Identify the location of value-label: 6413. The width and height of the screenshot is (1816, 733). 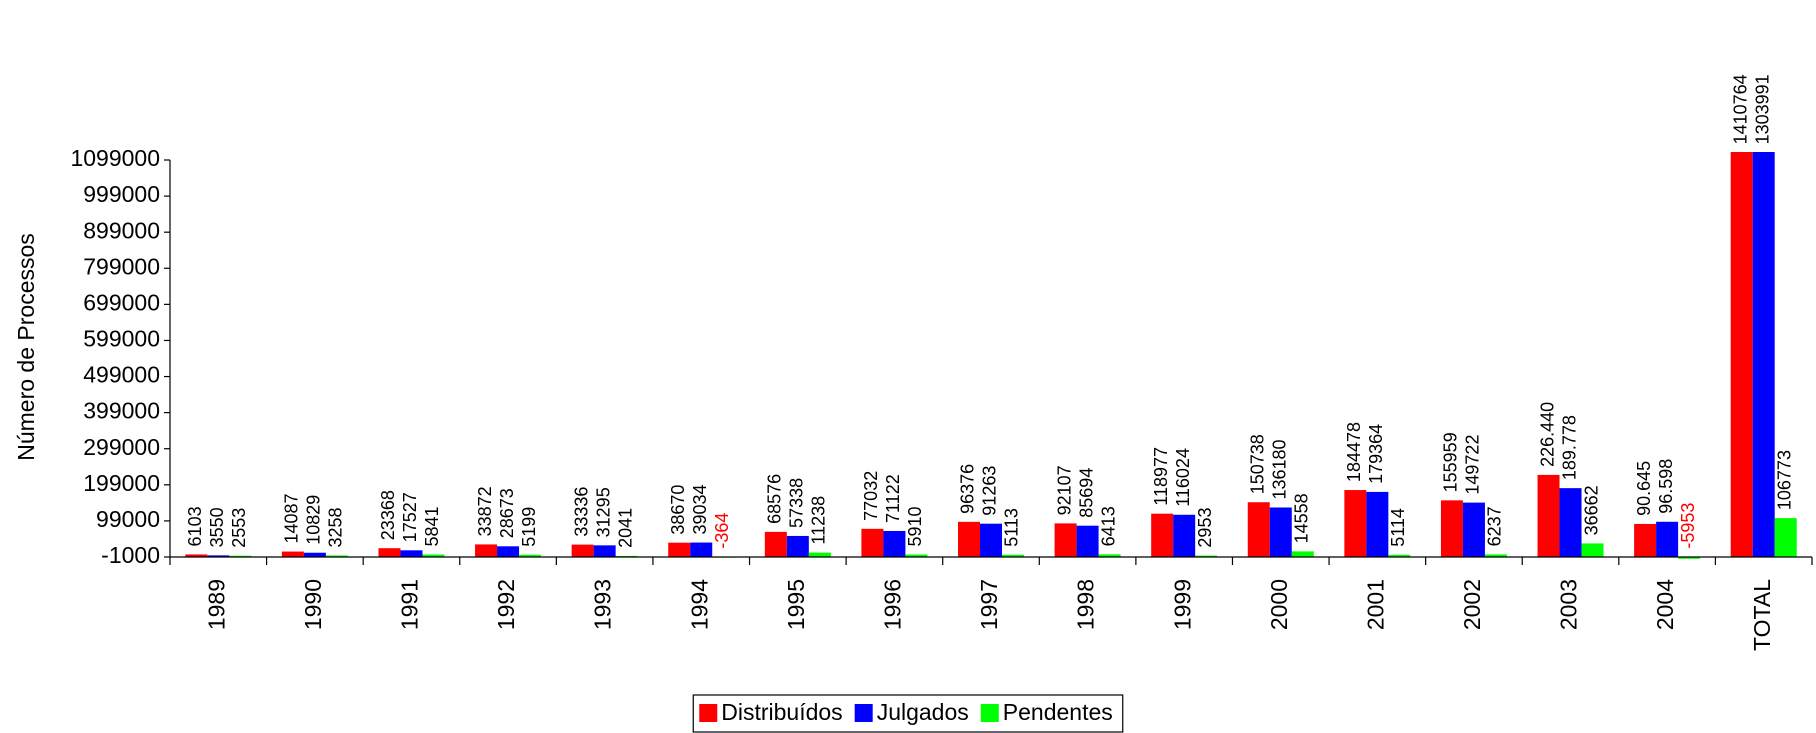
(1108, 526).